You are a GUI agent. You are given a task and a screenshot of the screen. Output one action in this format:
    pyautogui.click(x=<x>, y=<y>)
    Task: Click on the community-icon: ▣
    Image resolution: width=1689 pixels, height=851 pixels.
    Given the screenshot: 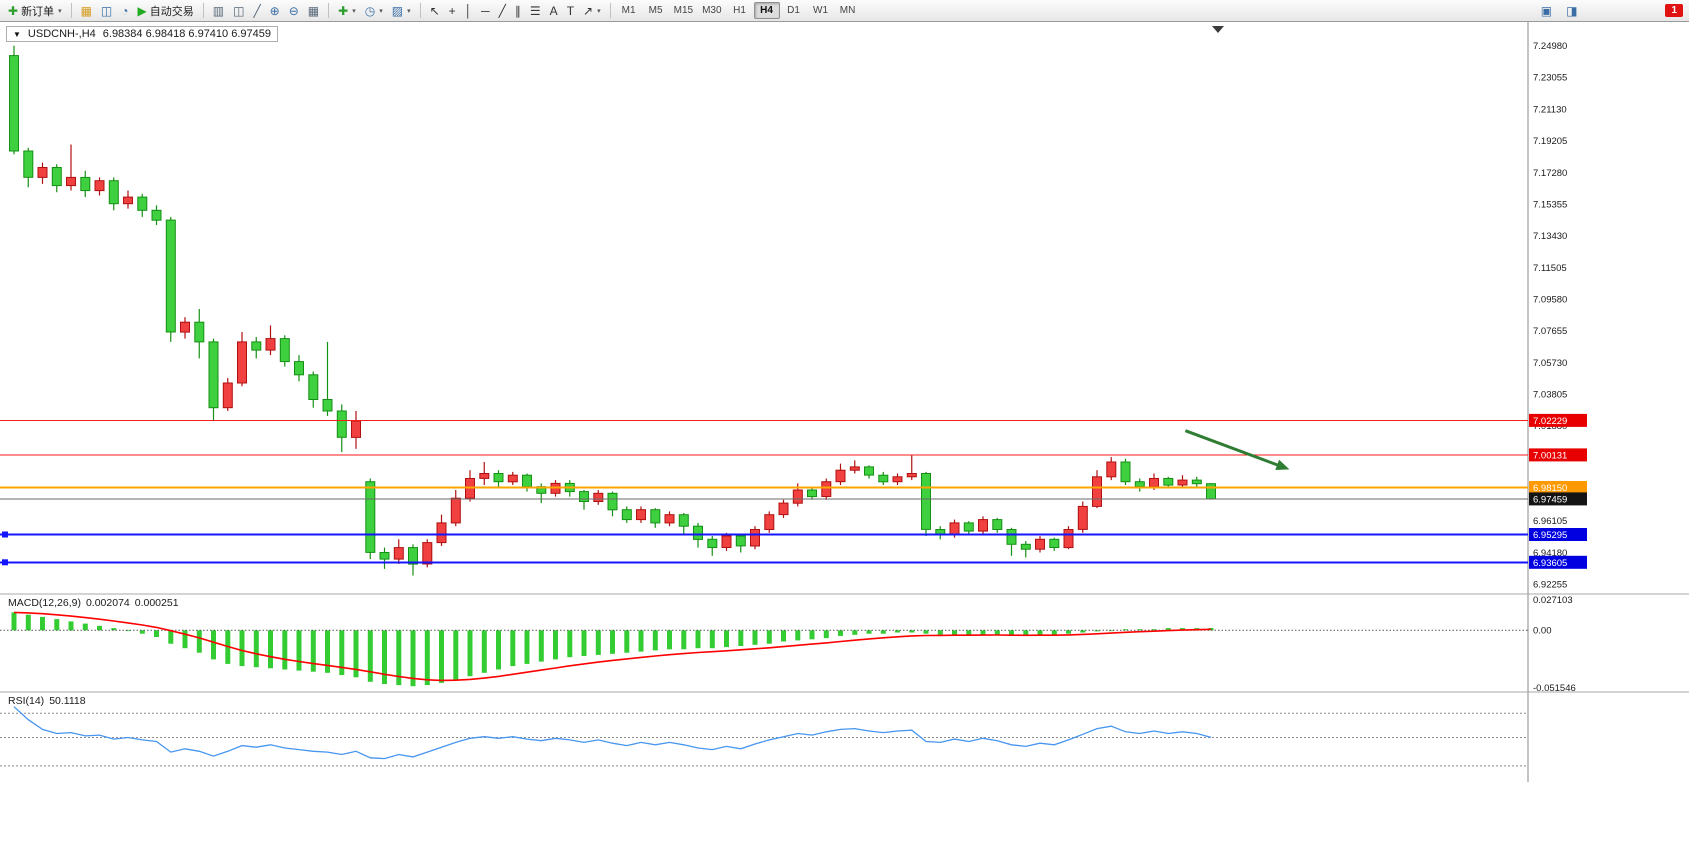 What is the action you would take?
    pyautogui.click(x=1546, y=10)
    